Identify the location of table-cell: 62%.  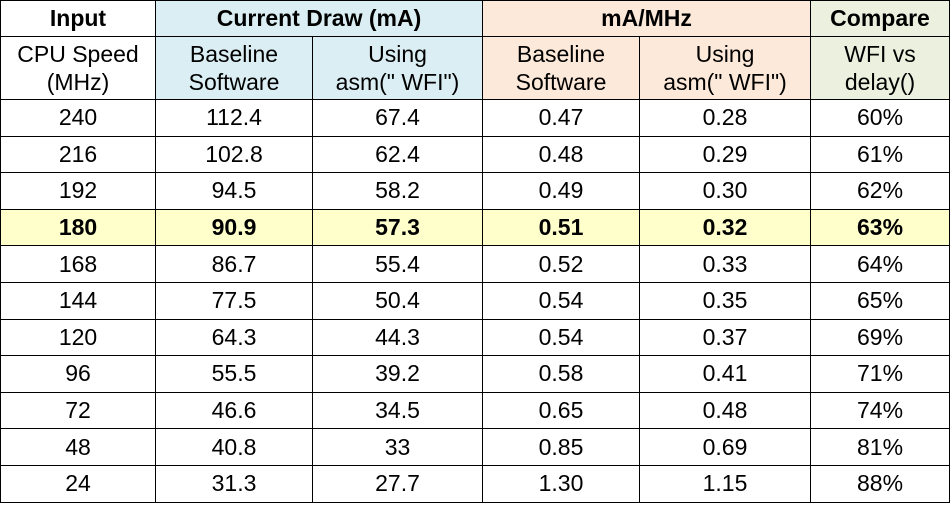
(880, 191).